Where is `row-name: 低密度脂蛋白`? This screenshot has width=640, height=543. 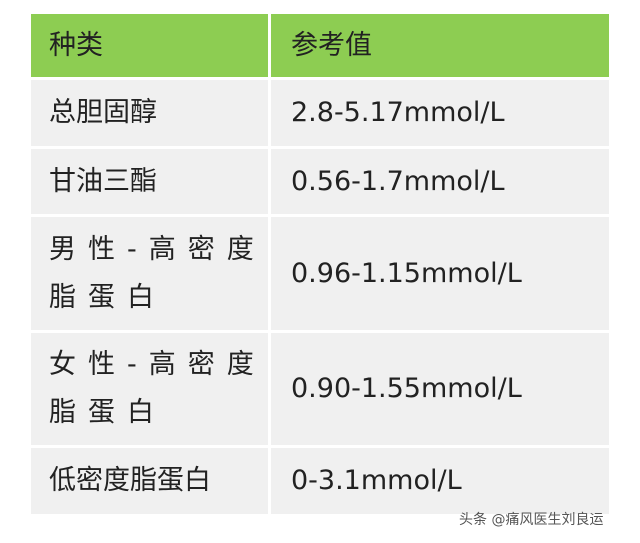 row-name: 低密度脂蛋白 is located at coordinates (149, 481).